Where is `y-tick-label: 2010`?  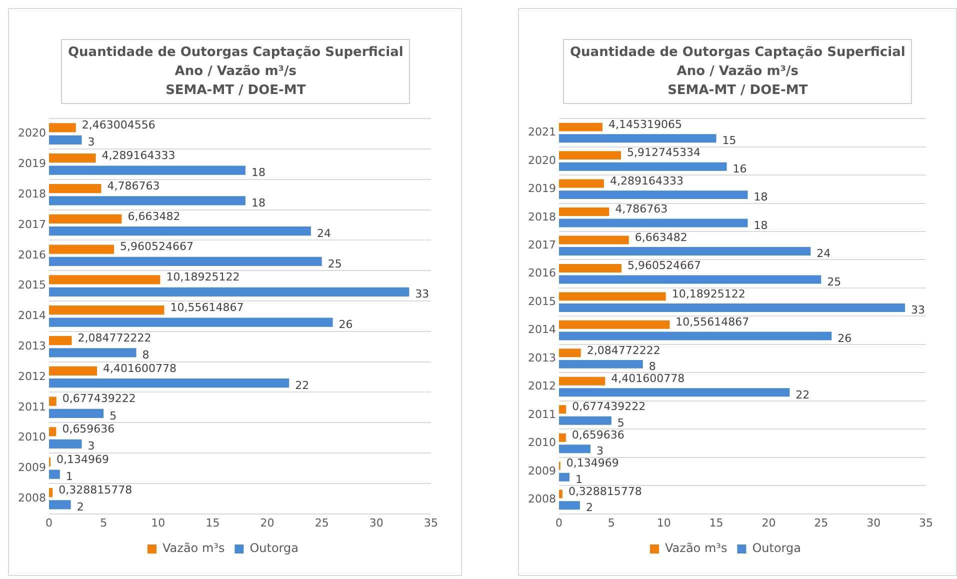 y-tick-label: 2010 is located at coordinates (542, 443).